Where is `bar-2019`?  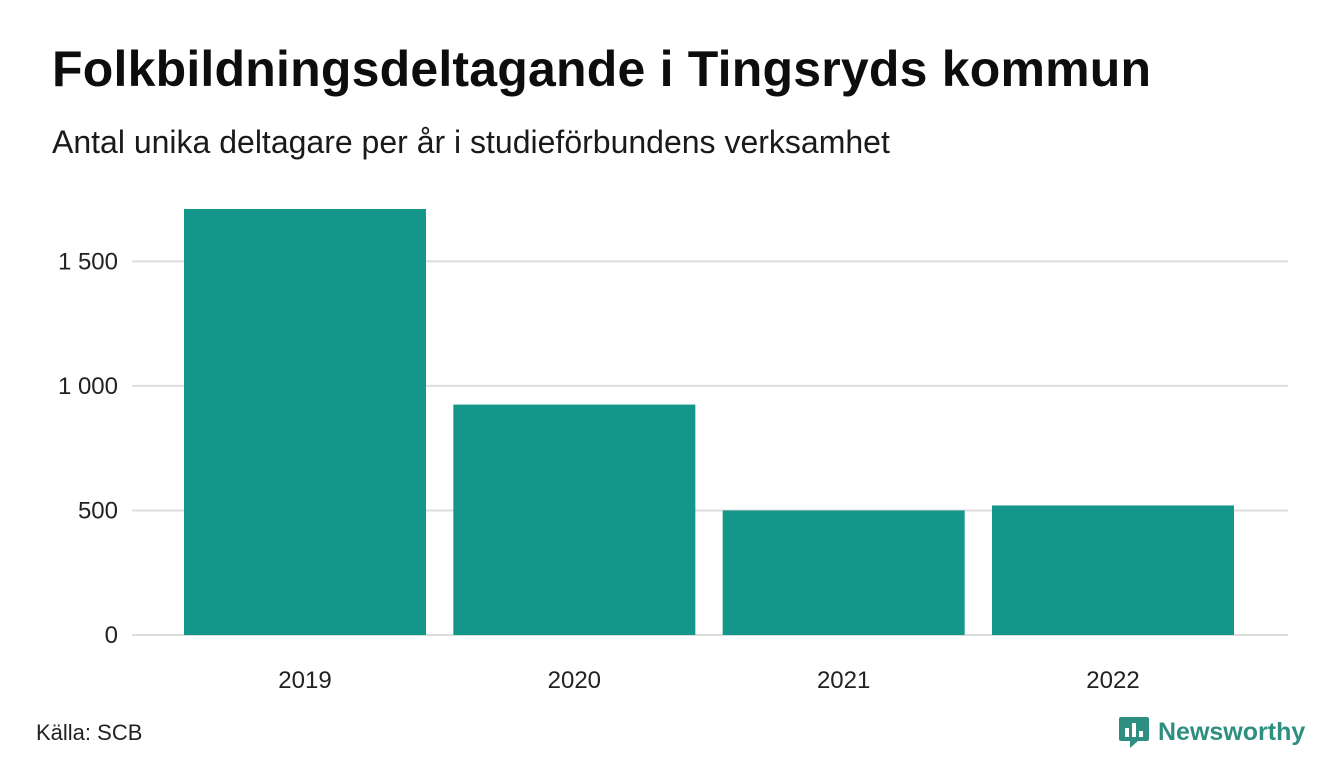
bar-2019 is located at coordinates (305, 422).